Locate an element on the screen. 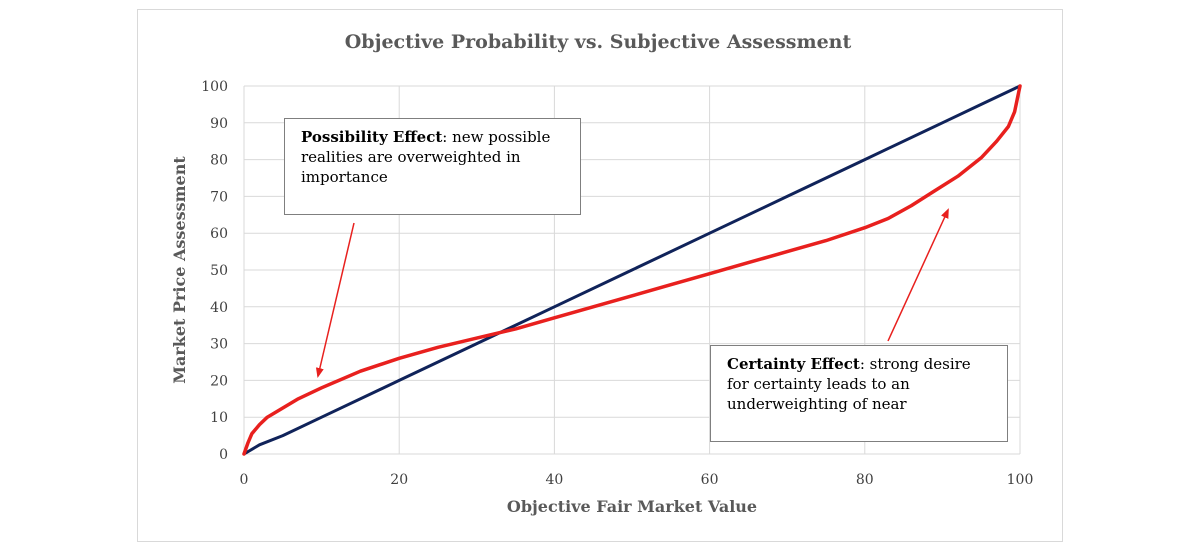 The height and width of the screenshot is (549, 1203). y-tick-label: 30 is located at coordinates (219, 345).